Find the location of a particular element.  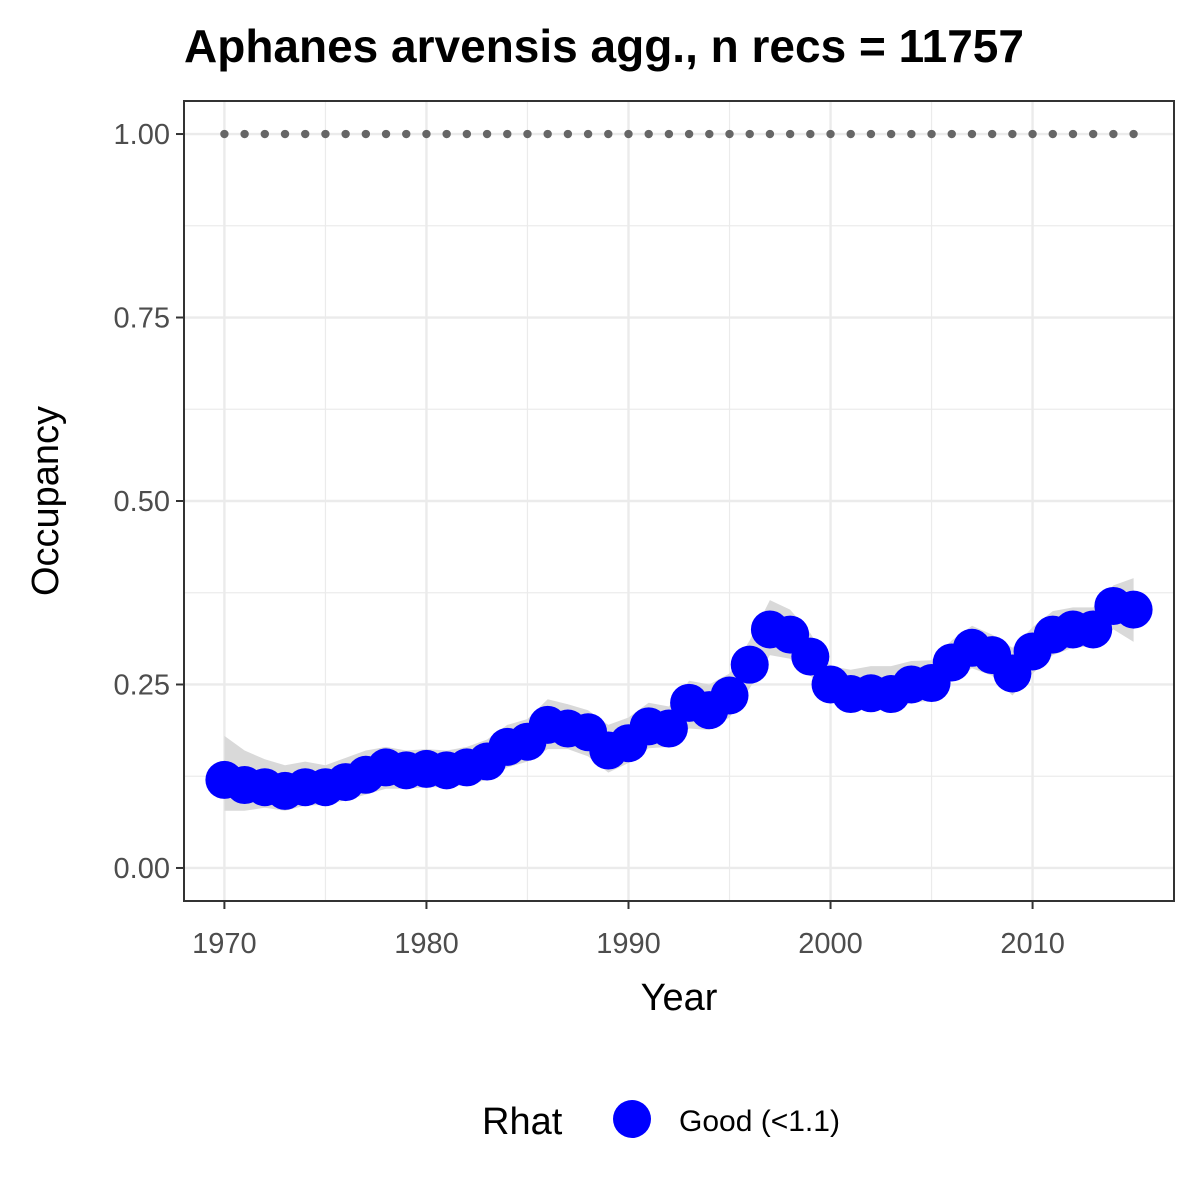

x-tick-label: 1990 is located at coordinates (628, 944).